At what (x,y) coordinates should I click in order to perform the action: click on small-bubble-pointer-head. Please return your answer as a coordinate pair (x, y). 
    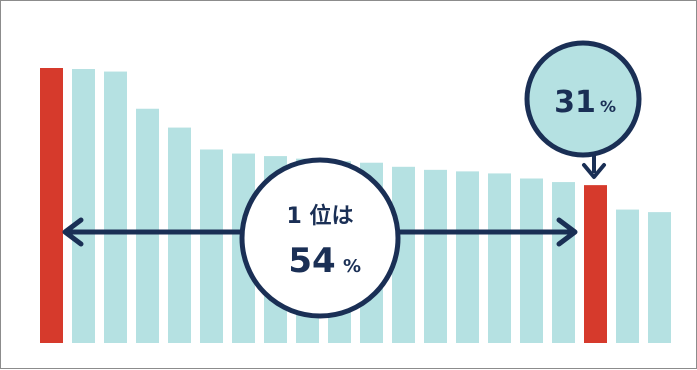
    Looking at the image, I should click on (594, 171).